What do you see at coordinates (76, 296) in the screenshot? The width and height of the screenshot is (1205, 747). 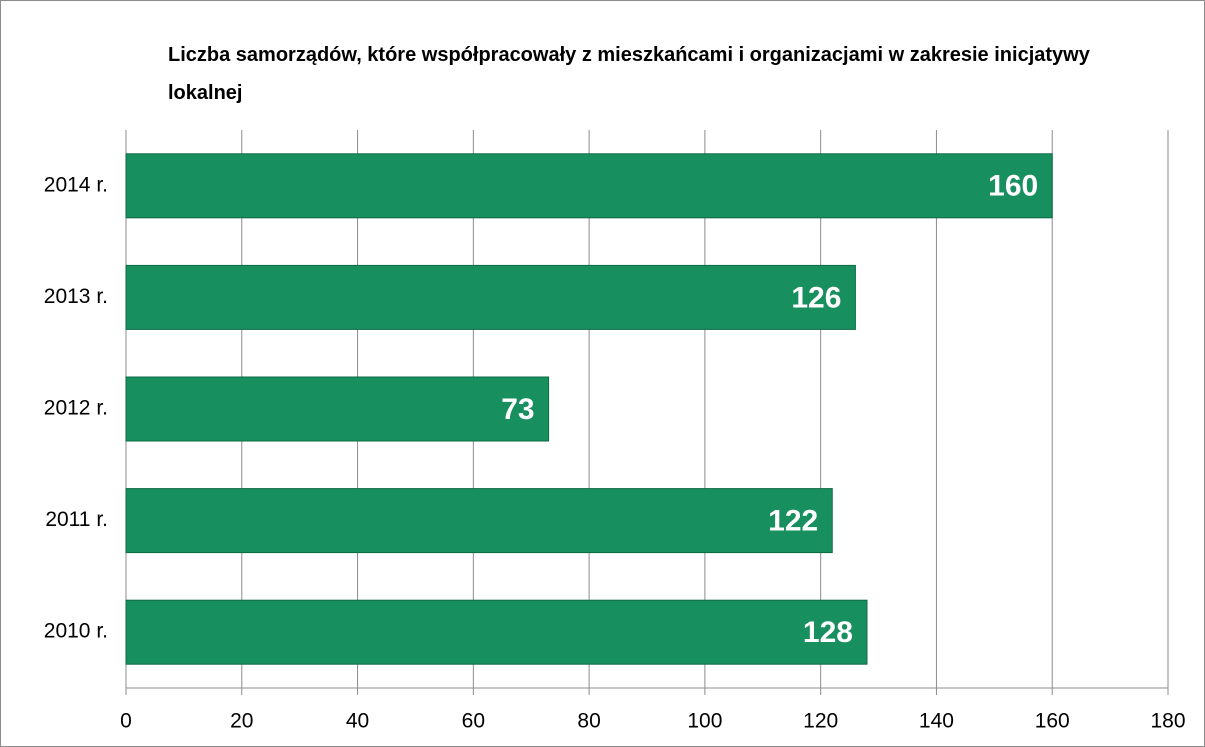 I see `y-tick-label: 2013 r.` at bounding box center [76, 296].